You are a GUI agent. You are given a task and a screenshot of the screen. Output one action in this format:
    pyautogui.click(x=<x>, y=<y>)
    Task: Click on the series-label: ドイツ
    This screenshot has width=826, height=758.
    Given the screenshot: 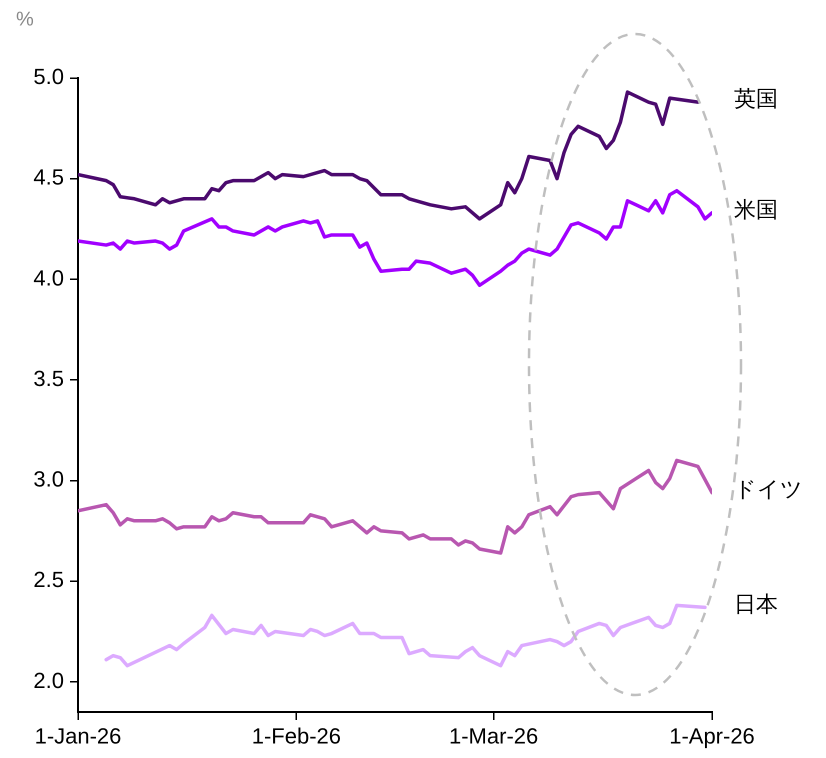 What is the action you would take?
    pyautogui.click(x=768, y=489)
    